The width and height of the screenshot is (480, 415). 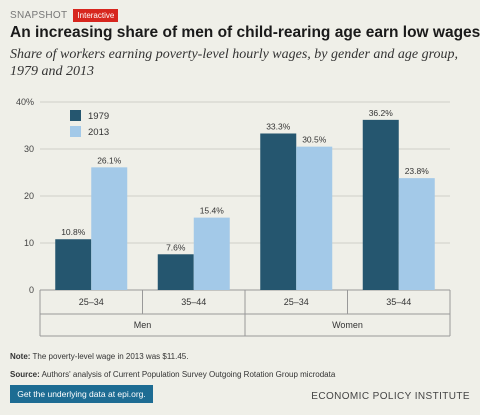 What do you see at coordinates (96, 15) in the screenshot?
I see `interactive-badge: Interactive` at bounding box center [96, 15].